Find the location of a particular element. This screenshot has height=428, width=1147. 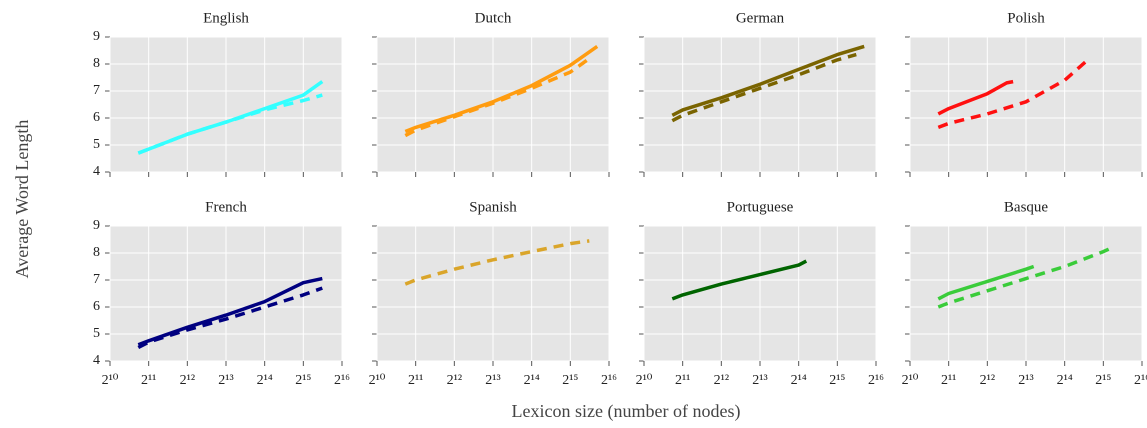

panel-title: Portuguese is located at coordinates (760, 207).